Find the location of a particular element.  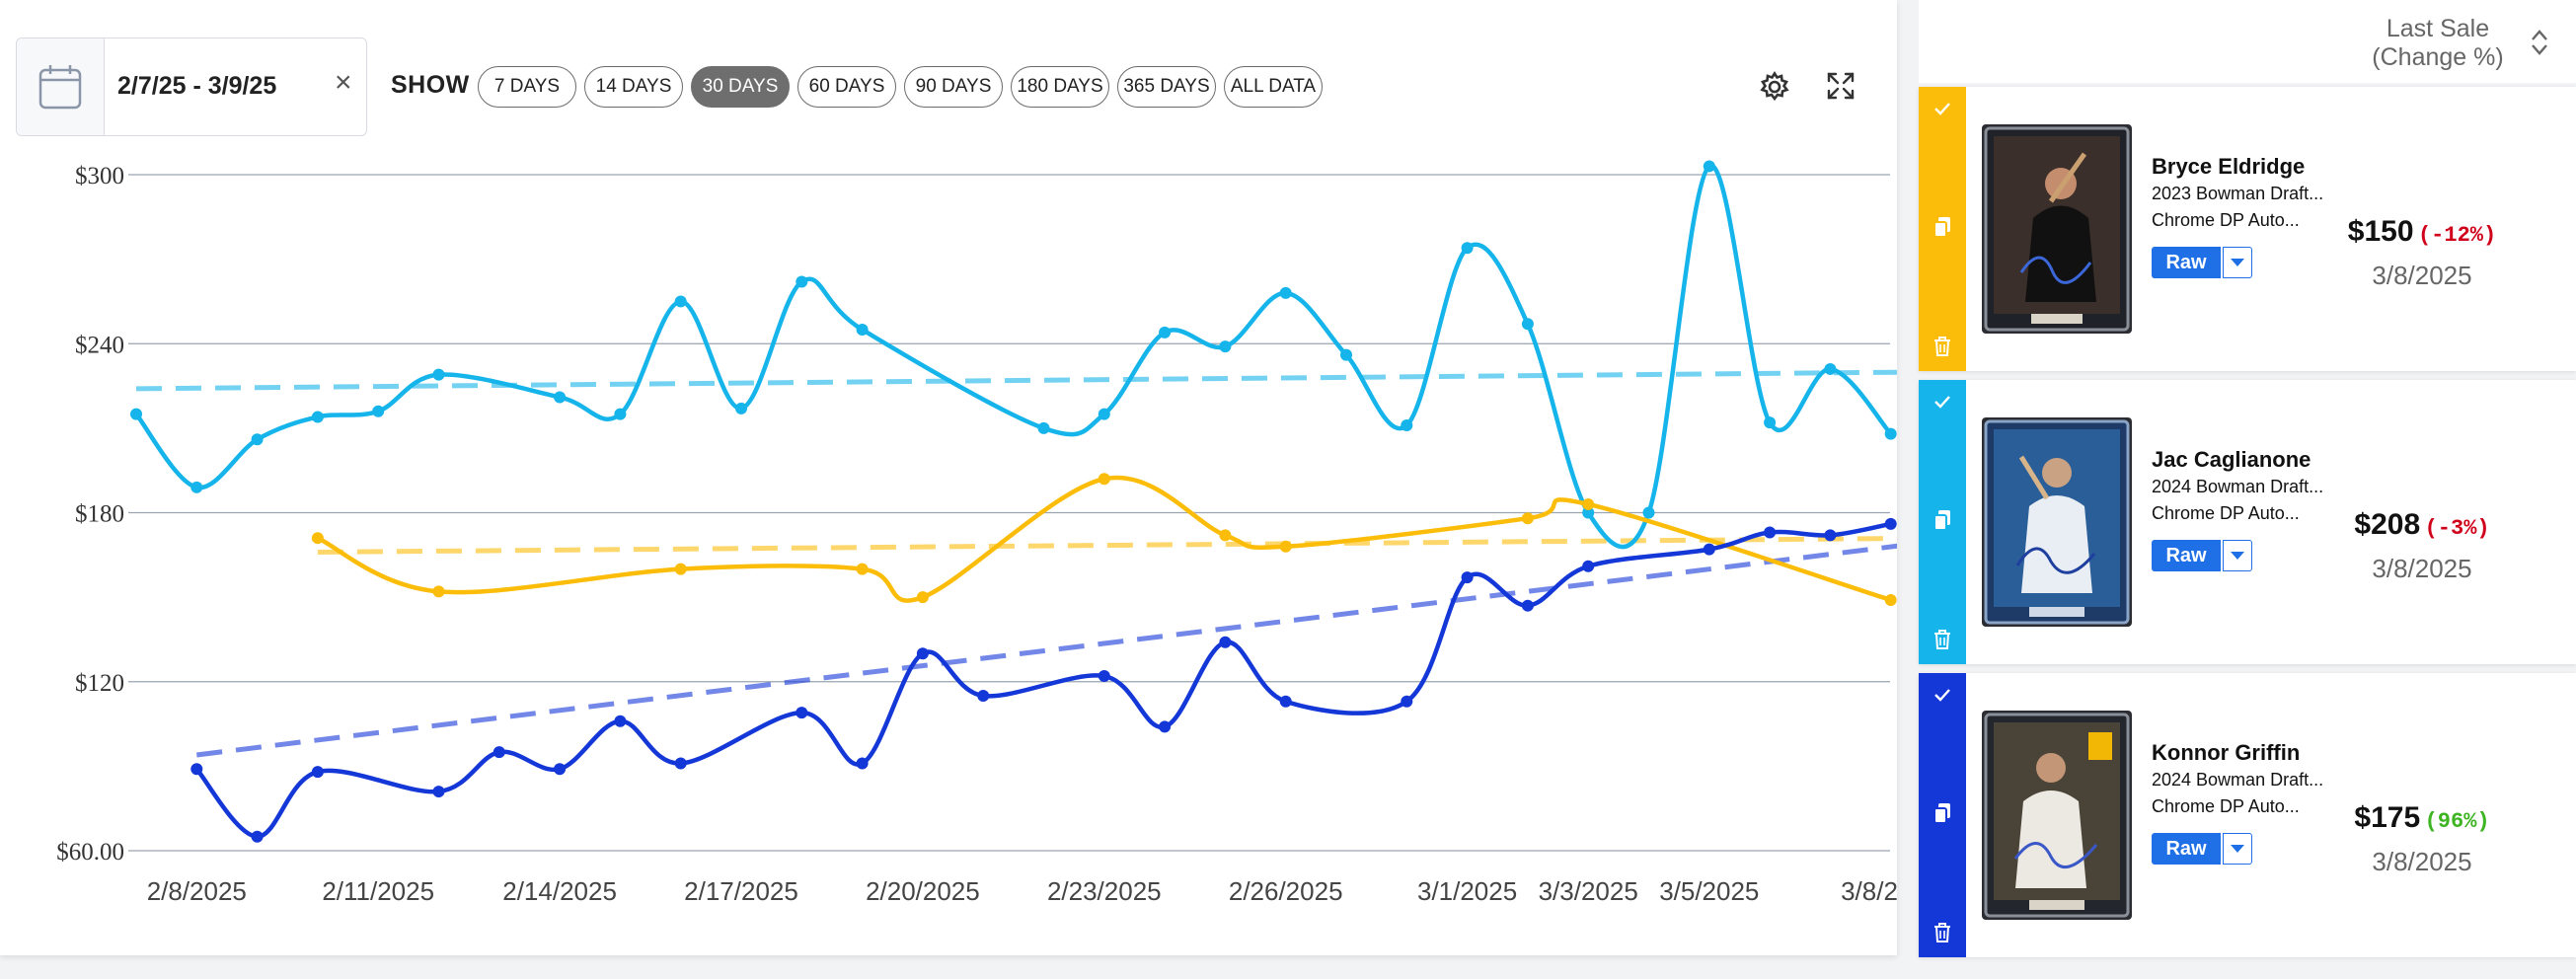

last-sale-header: Last Sale (Change %) is located at coordinates (2437, 44).